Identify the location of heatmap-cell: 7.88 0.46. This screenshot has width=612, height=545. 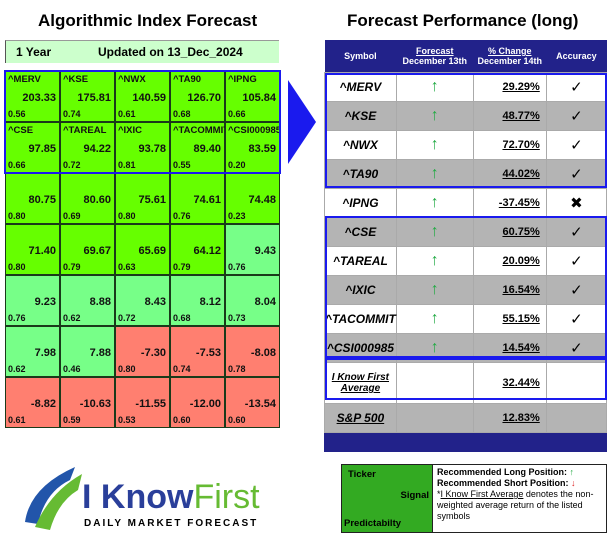
(87, 351).